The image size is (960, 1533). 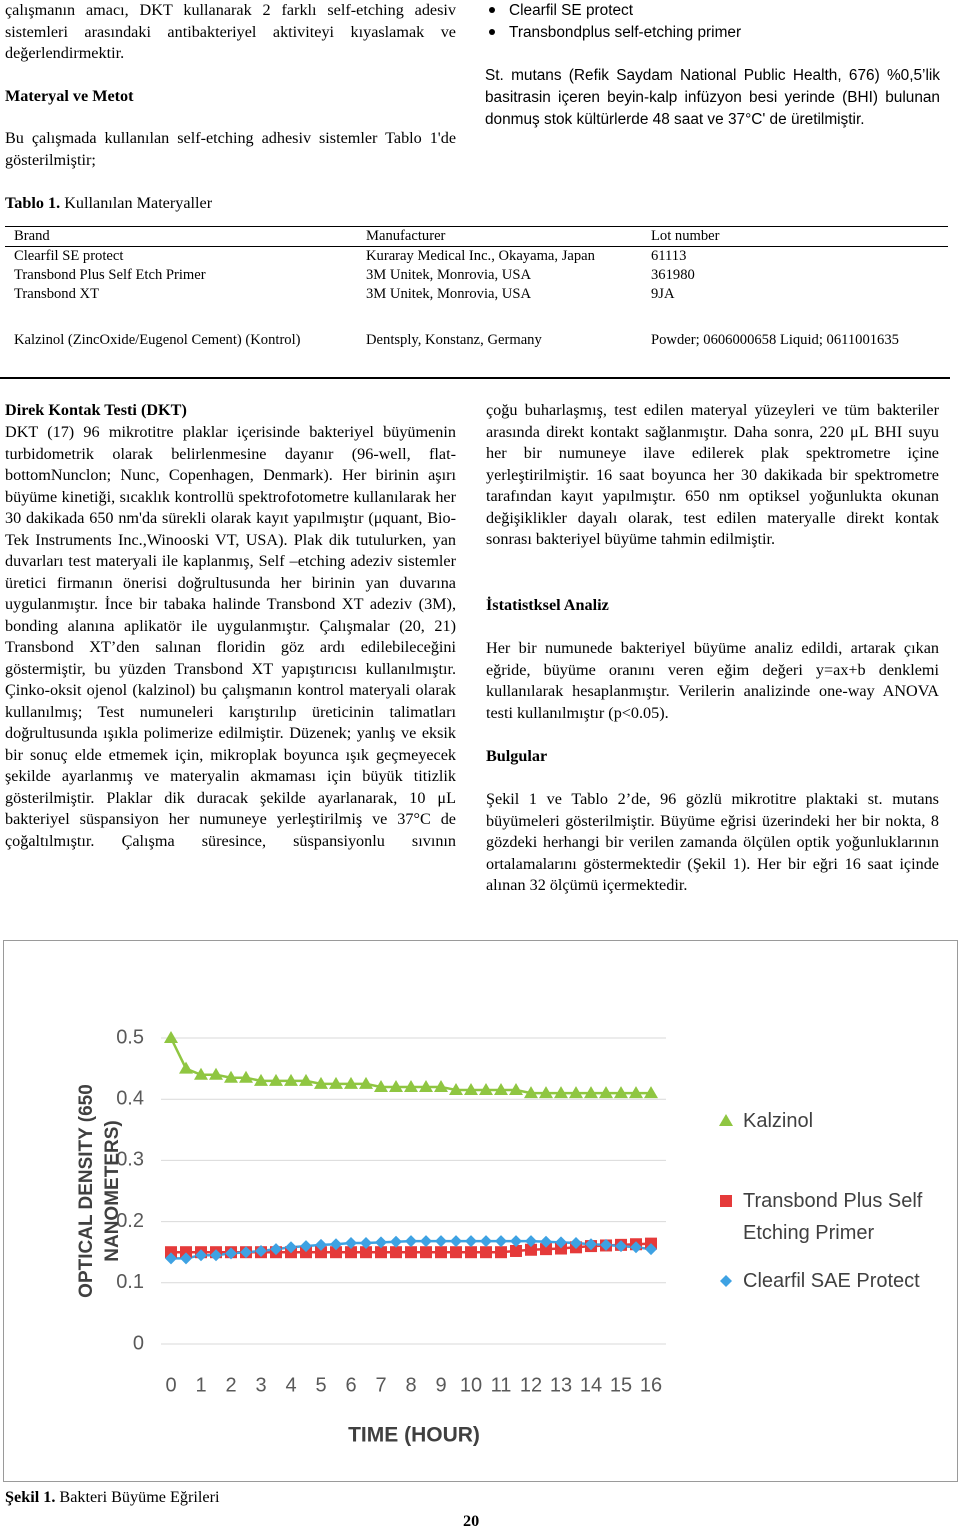 What do you see at coordinates (130, 1282) in the screenshot?
I see `y-tick-label: 0.1` at bounding box center [130, 1282].